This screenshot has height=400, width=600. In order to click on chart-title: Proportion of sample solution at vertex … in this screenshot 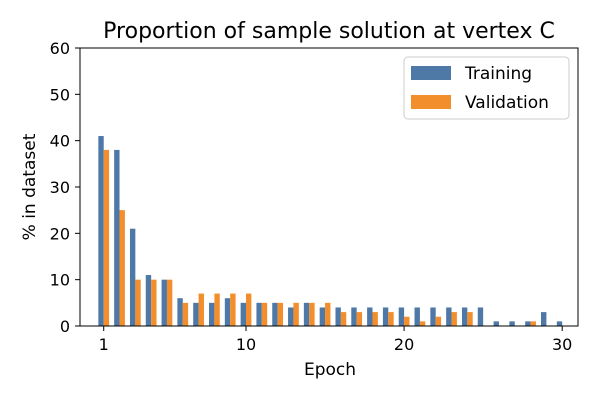, I will do `click(329, 31)`.